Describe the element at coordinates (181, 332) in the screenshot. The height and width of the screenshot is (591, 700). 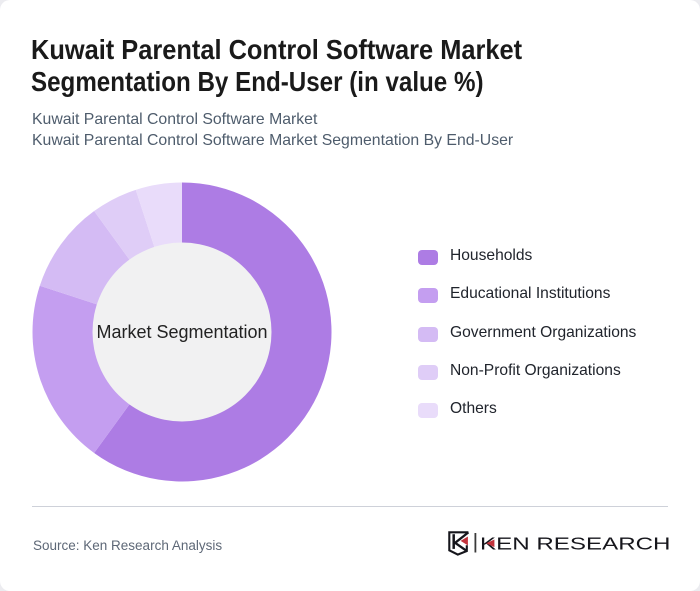
I see `svg-text: Market Segmentation` at that location.